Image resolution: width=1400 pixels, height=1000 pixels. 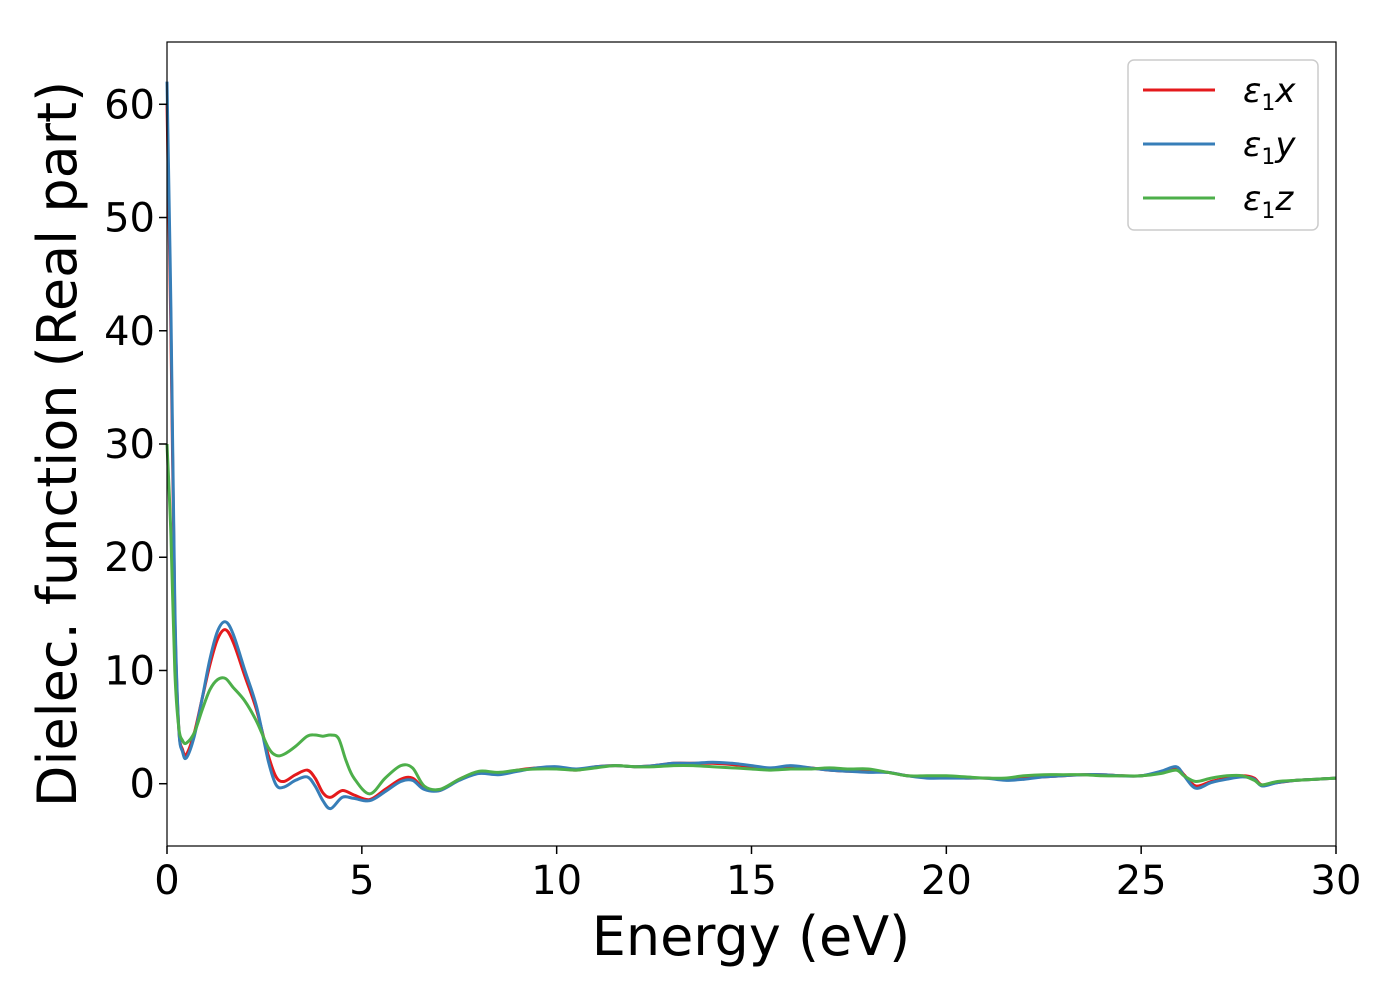 I want to click on legend-label-y: ε1y, so click(x=1269, y=147).